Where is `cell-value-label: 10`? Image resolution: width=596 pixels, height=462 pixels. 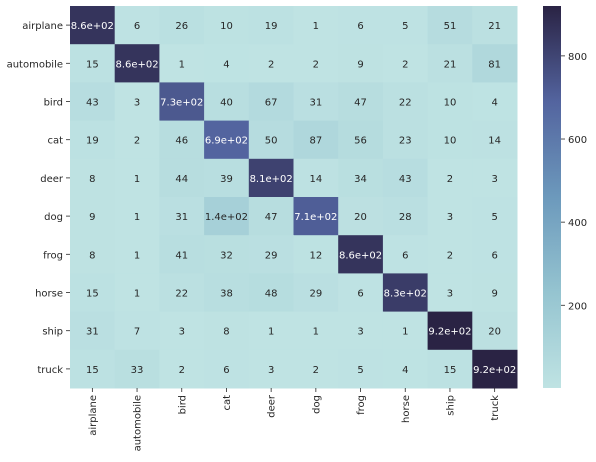 cell-value-label: 10 is located at coordinates (226, 26).